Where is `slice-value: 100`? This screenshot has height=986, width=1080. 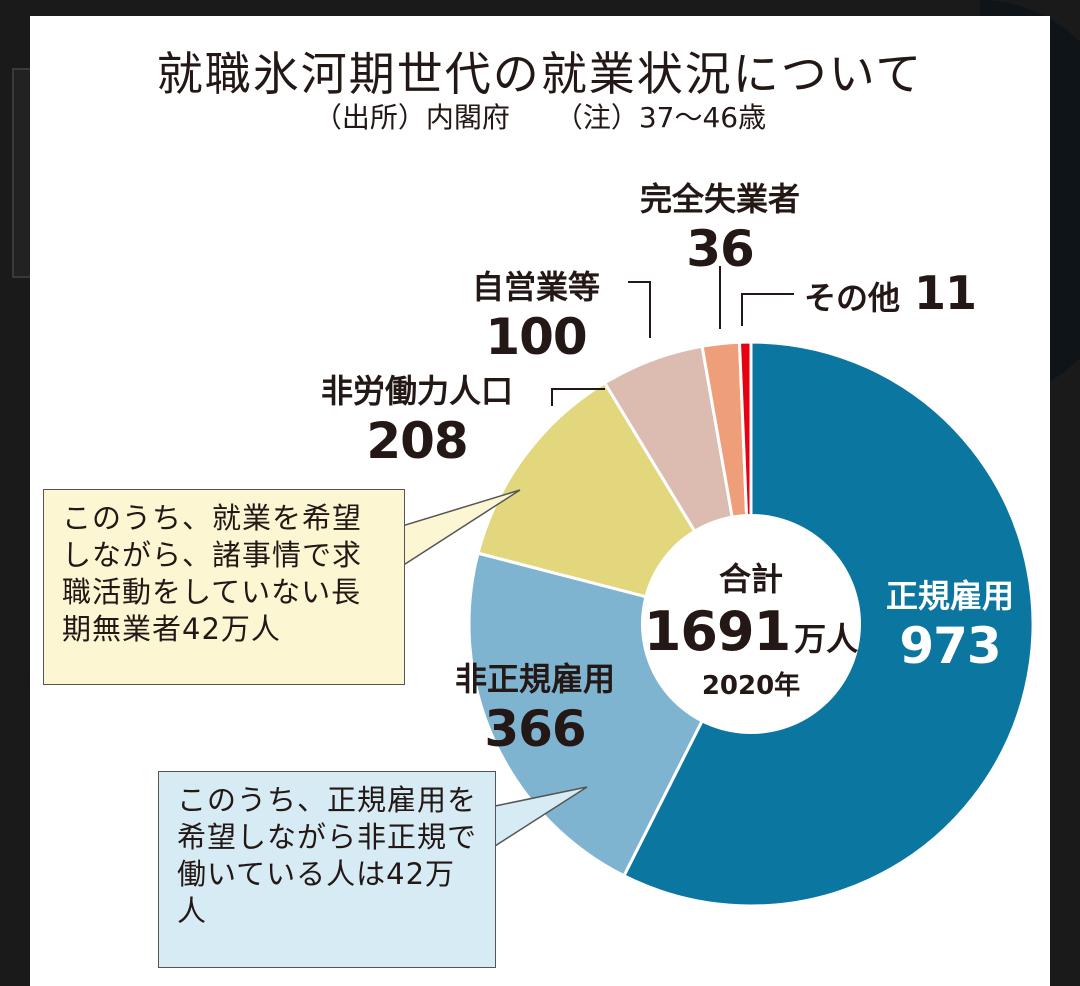 slice-value: 100 is located at coordinates (536, 337).